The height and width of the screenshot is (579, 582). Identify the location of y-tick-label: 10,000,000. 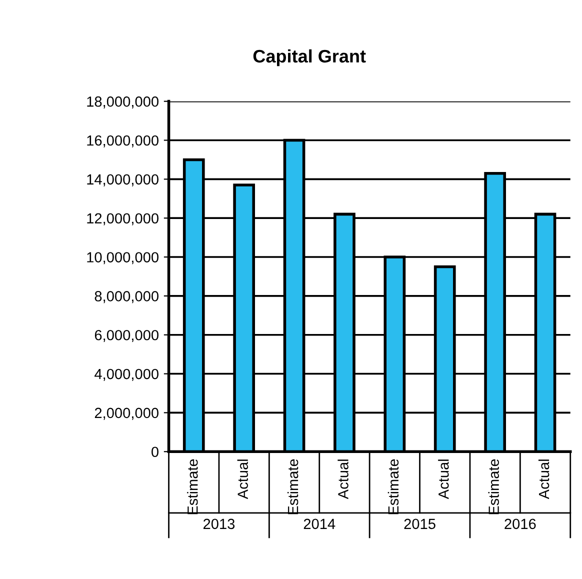
(122, 258).